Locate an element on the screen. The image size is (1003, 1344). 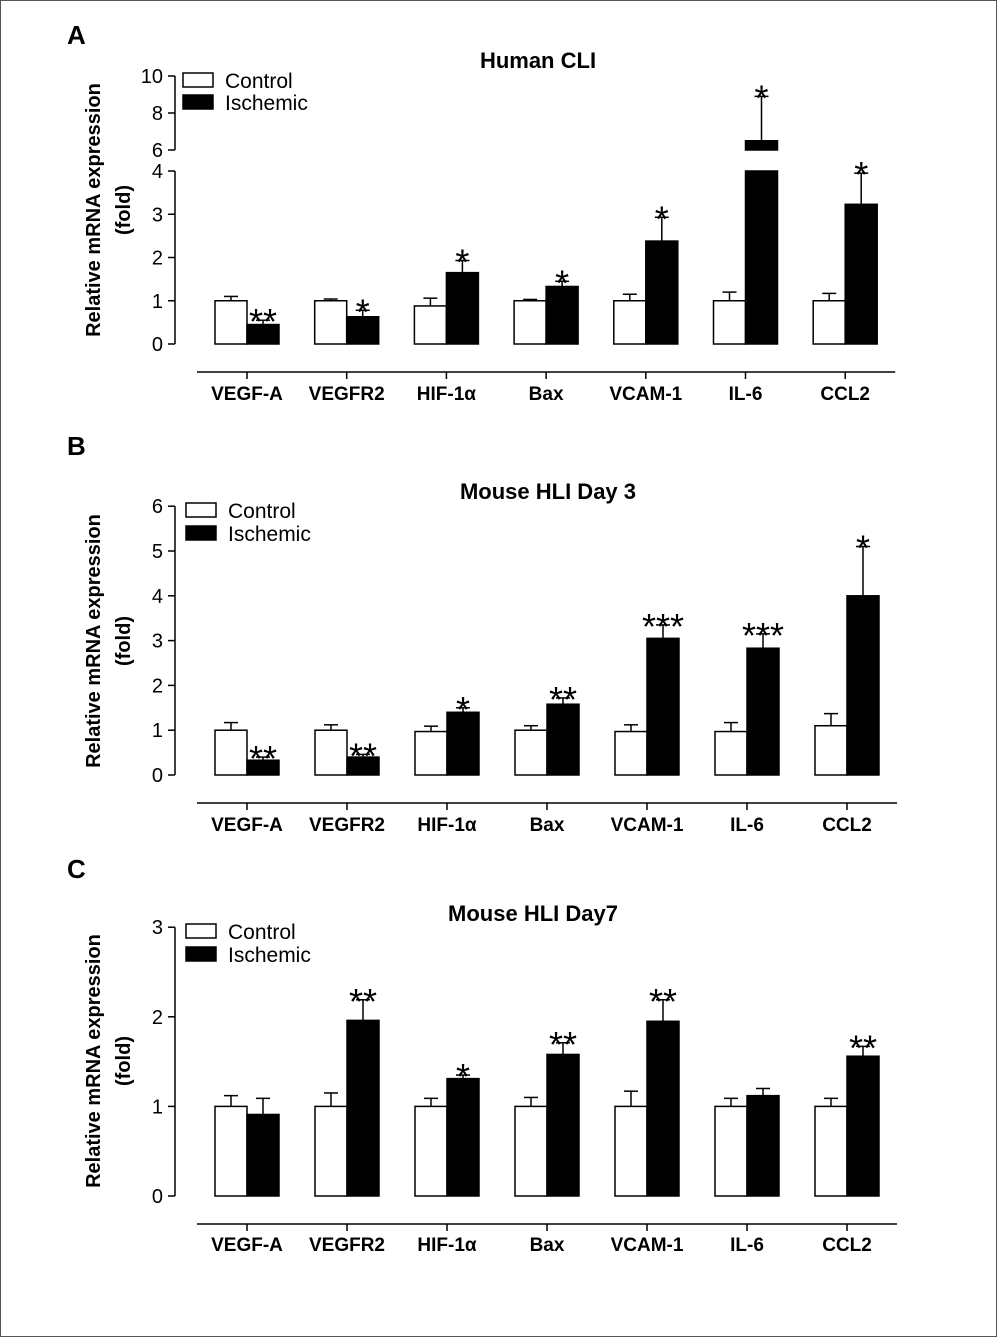
y-tick-label: 3 is located at coordinates (157, 642).